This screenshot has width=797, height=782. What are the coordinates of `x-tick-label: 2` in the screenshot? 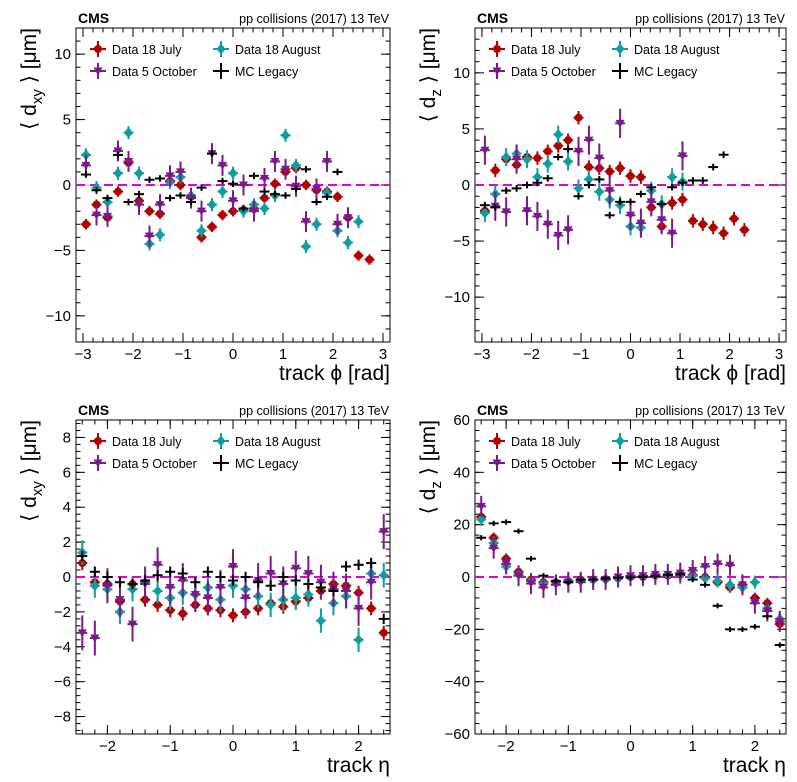 It's located at (729, 354).